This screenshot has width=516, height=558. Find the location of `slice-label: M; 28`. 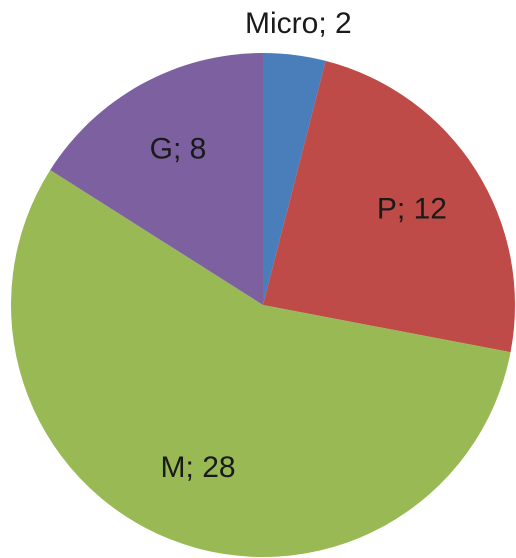

slice-label: M; 28 is located at coordinates (198, 467).